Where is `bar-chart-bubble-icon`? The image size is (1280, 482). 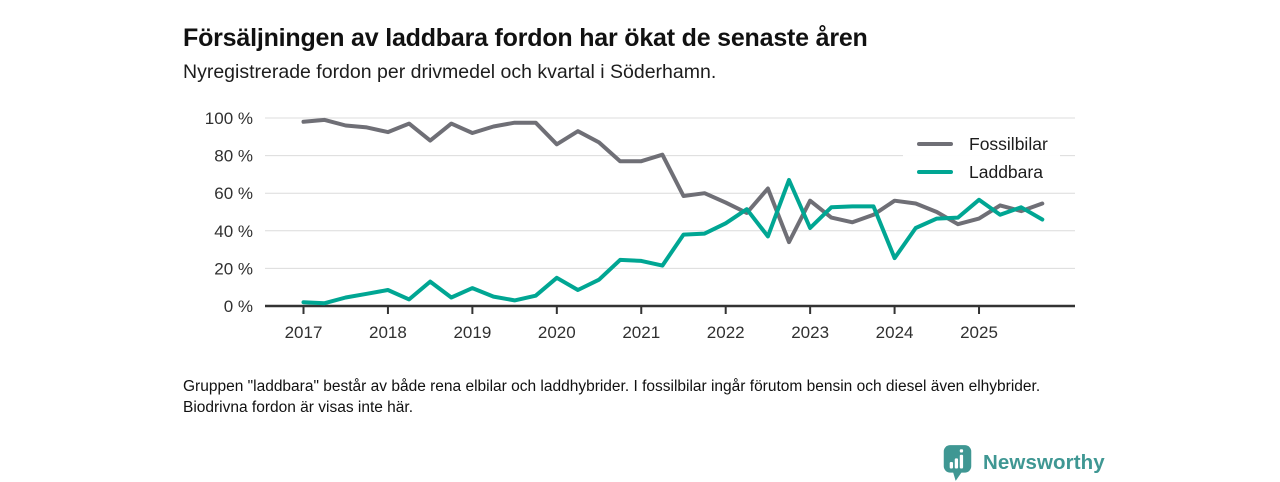 bar-chart-bubble-icon is located at coordinates (957, 463).